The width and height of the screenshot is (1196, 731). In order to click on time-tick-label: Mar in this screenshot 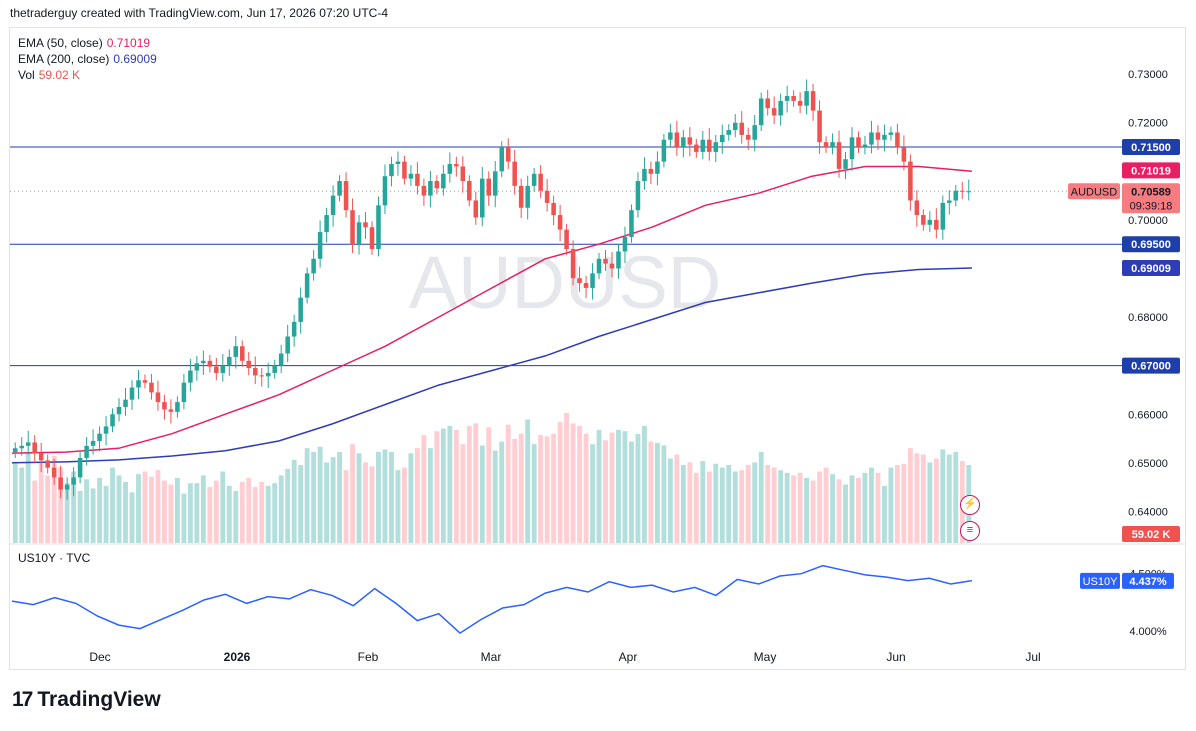, I will do `click(491, 657)`.